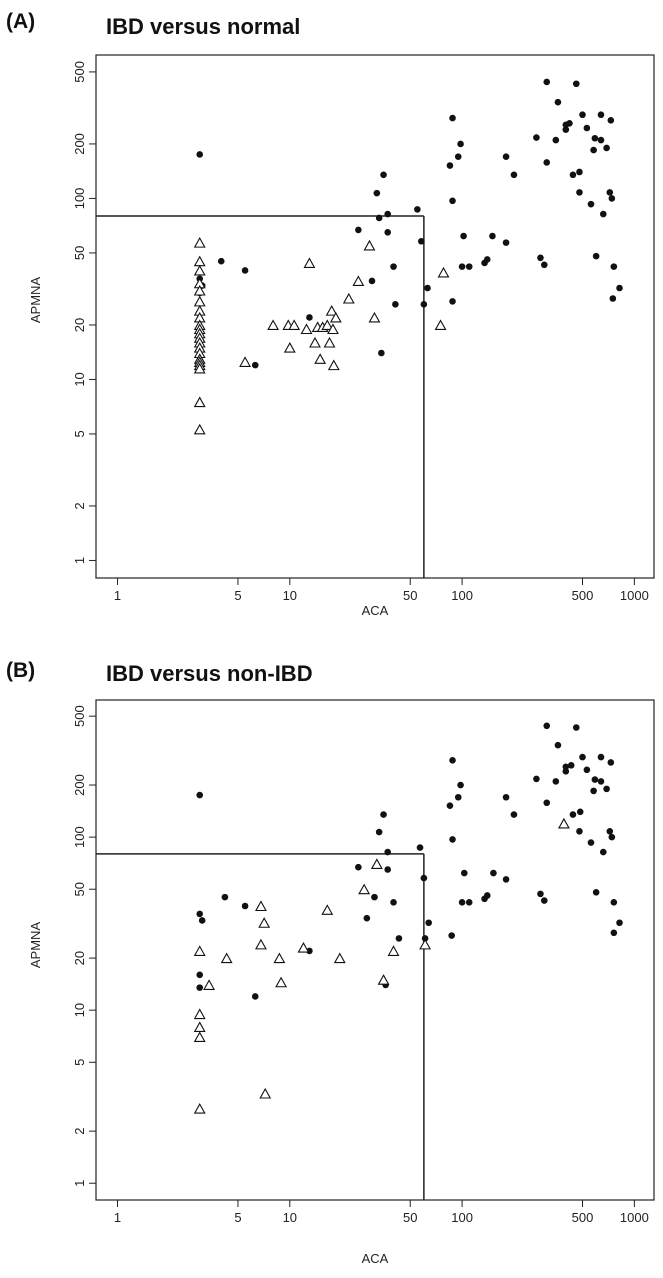 The width and height of the screenshot is (663, 1278). Describe the element at coordinates (410, 595) in the screenshot. I see `panel-a-x-tick-label: 50` at that location.